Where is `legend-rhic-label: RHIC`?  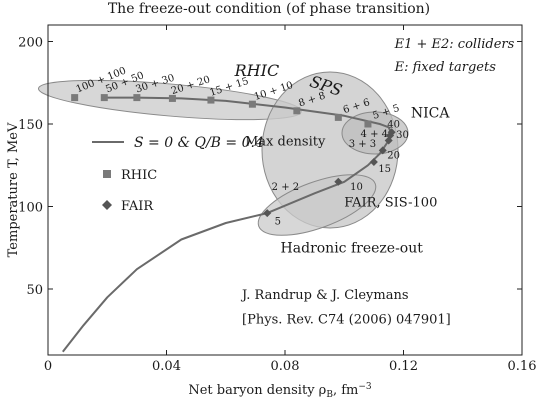
legend-rhic-label: RHIC is located at coordinates (139, 175).